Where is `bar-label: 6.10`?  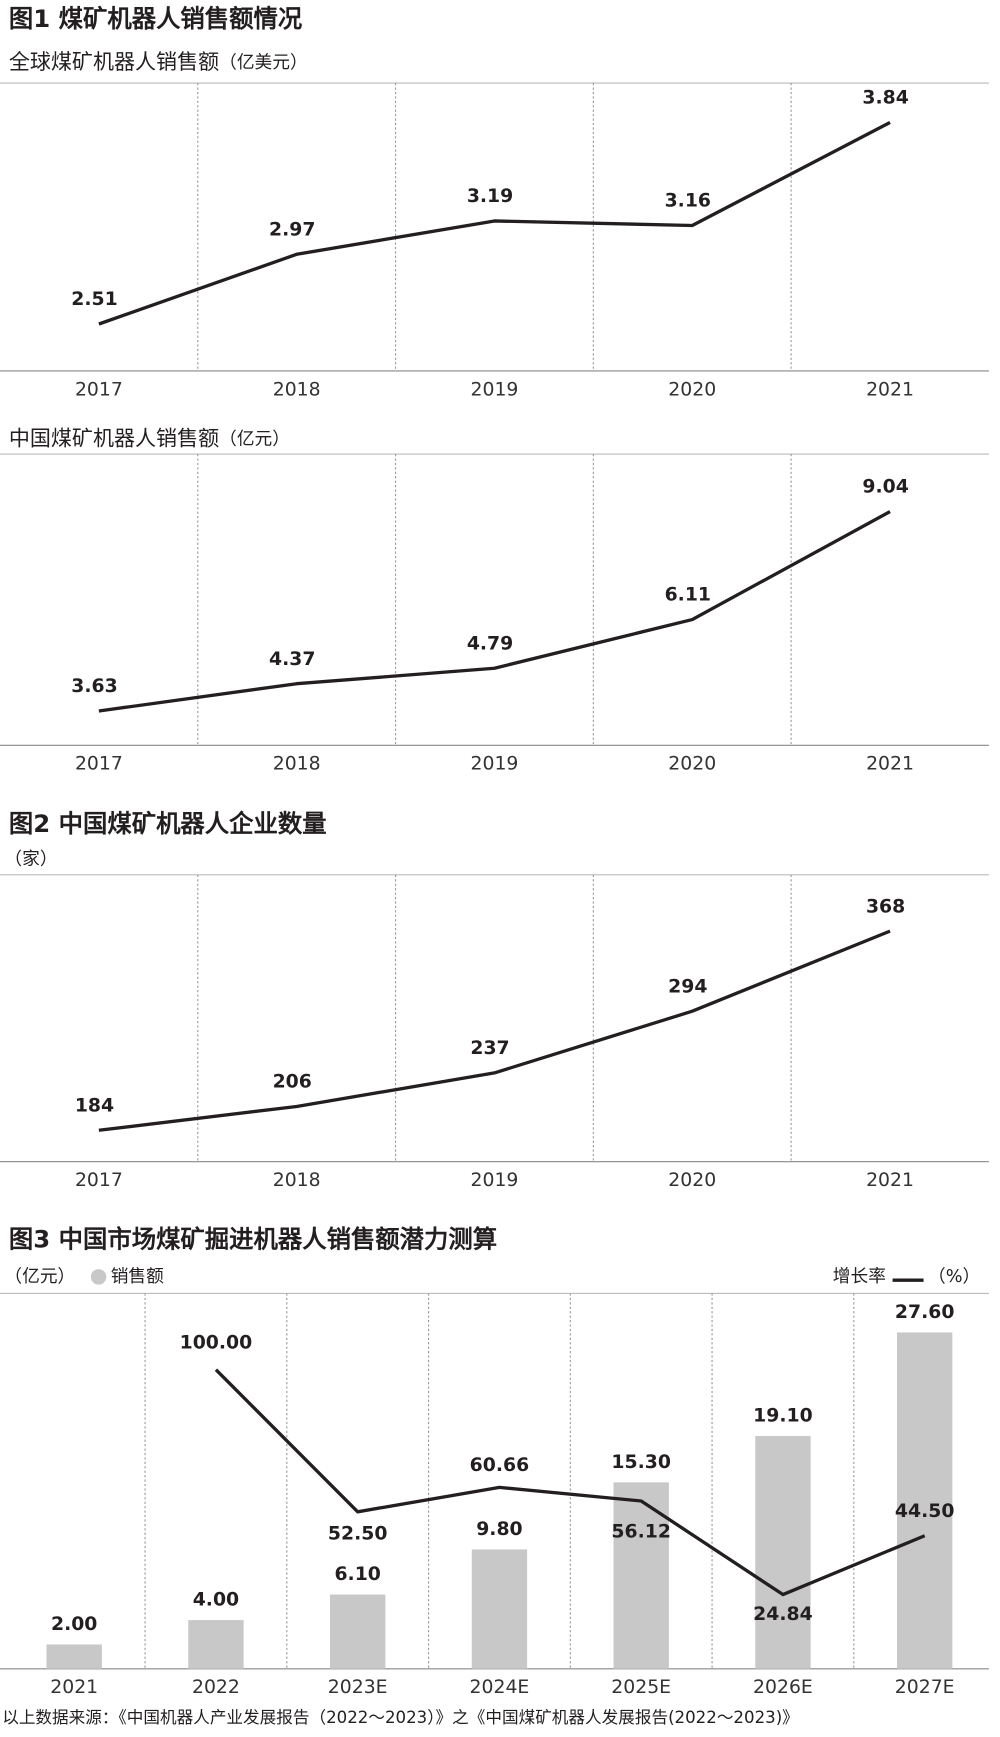 bar-label: 6.10 is located at coordinates (357, 1574).